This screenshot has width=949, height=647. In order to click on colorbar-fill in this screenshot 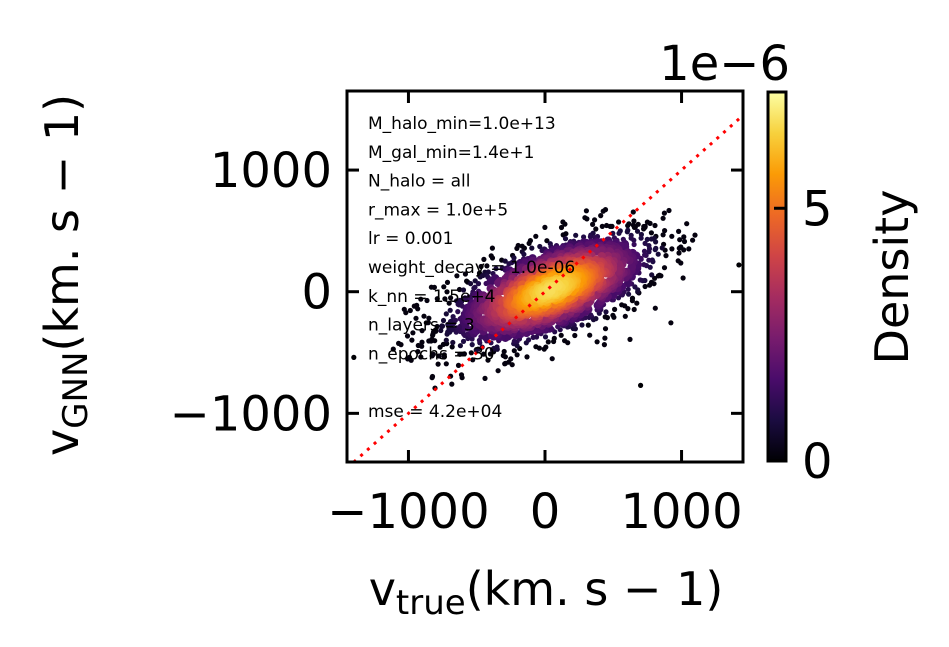, I will do `click(777, 276)`.